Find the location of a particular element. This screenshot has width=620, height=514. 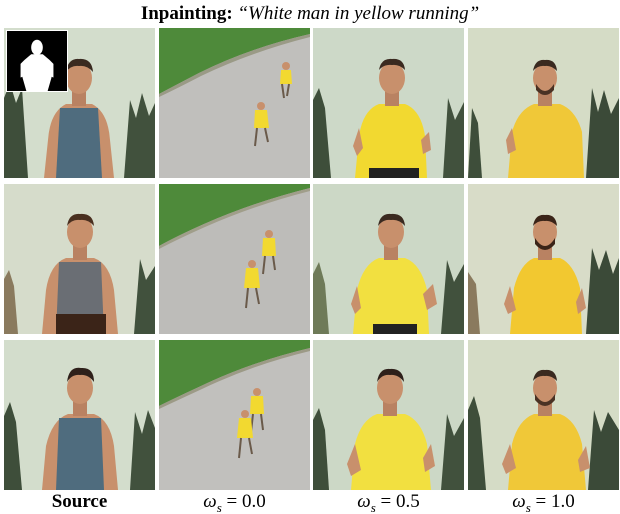

inpainting-mask is located at coordinates (37, 61).